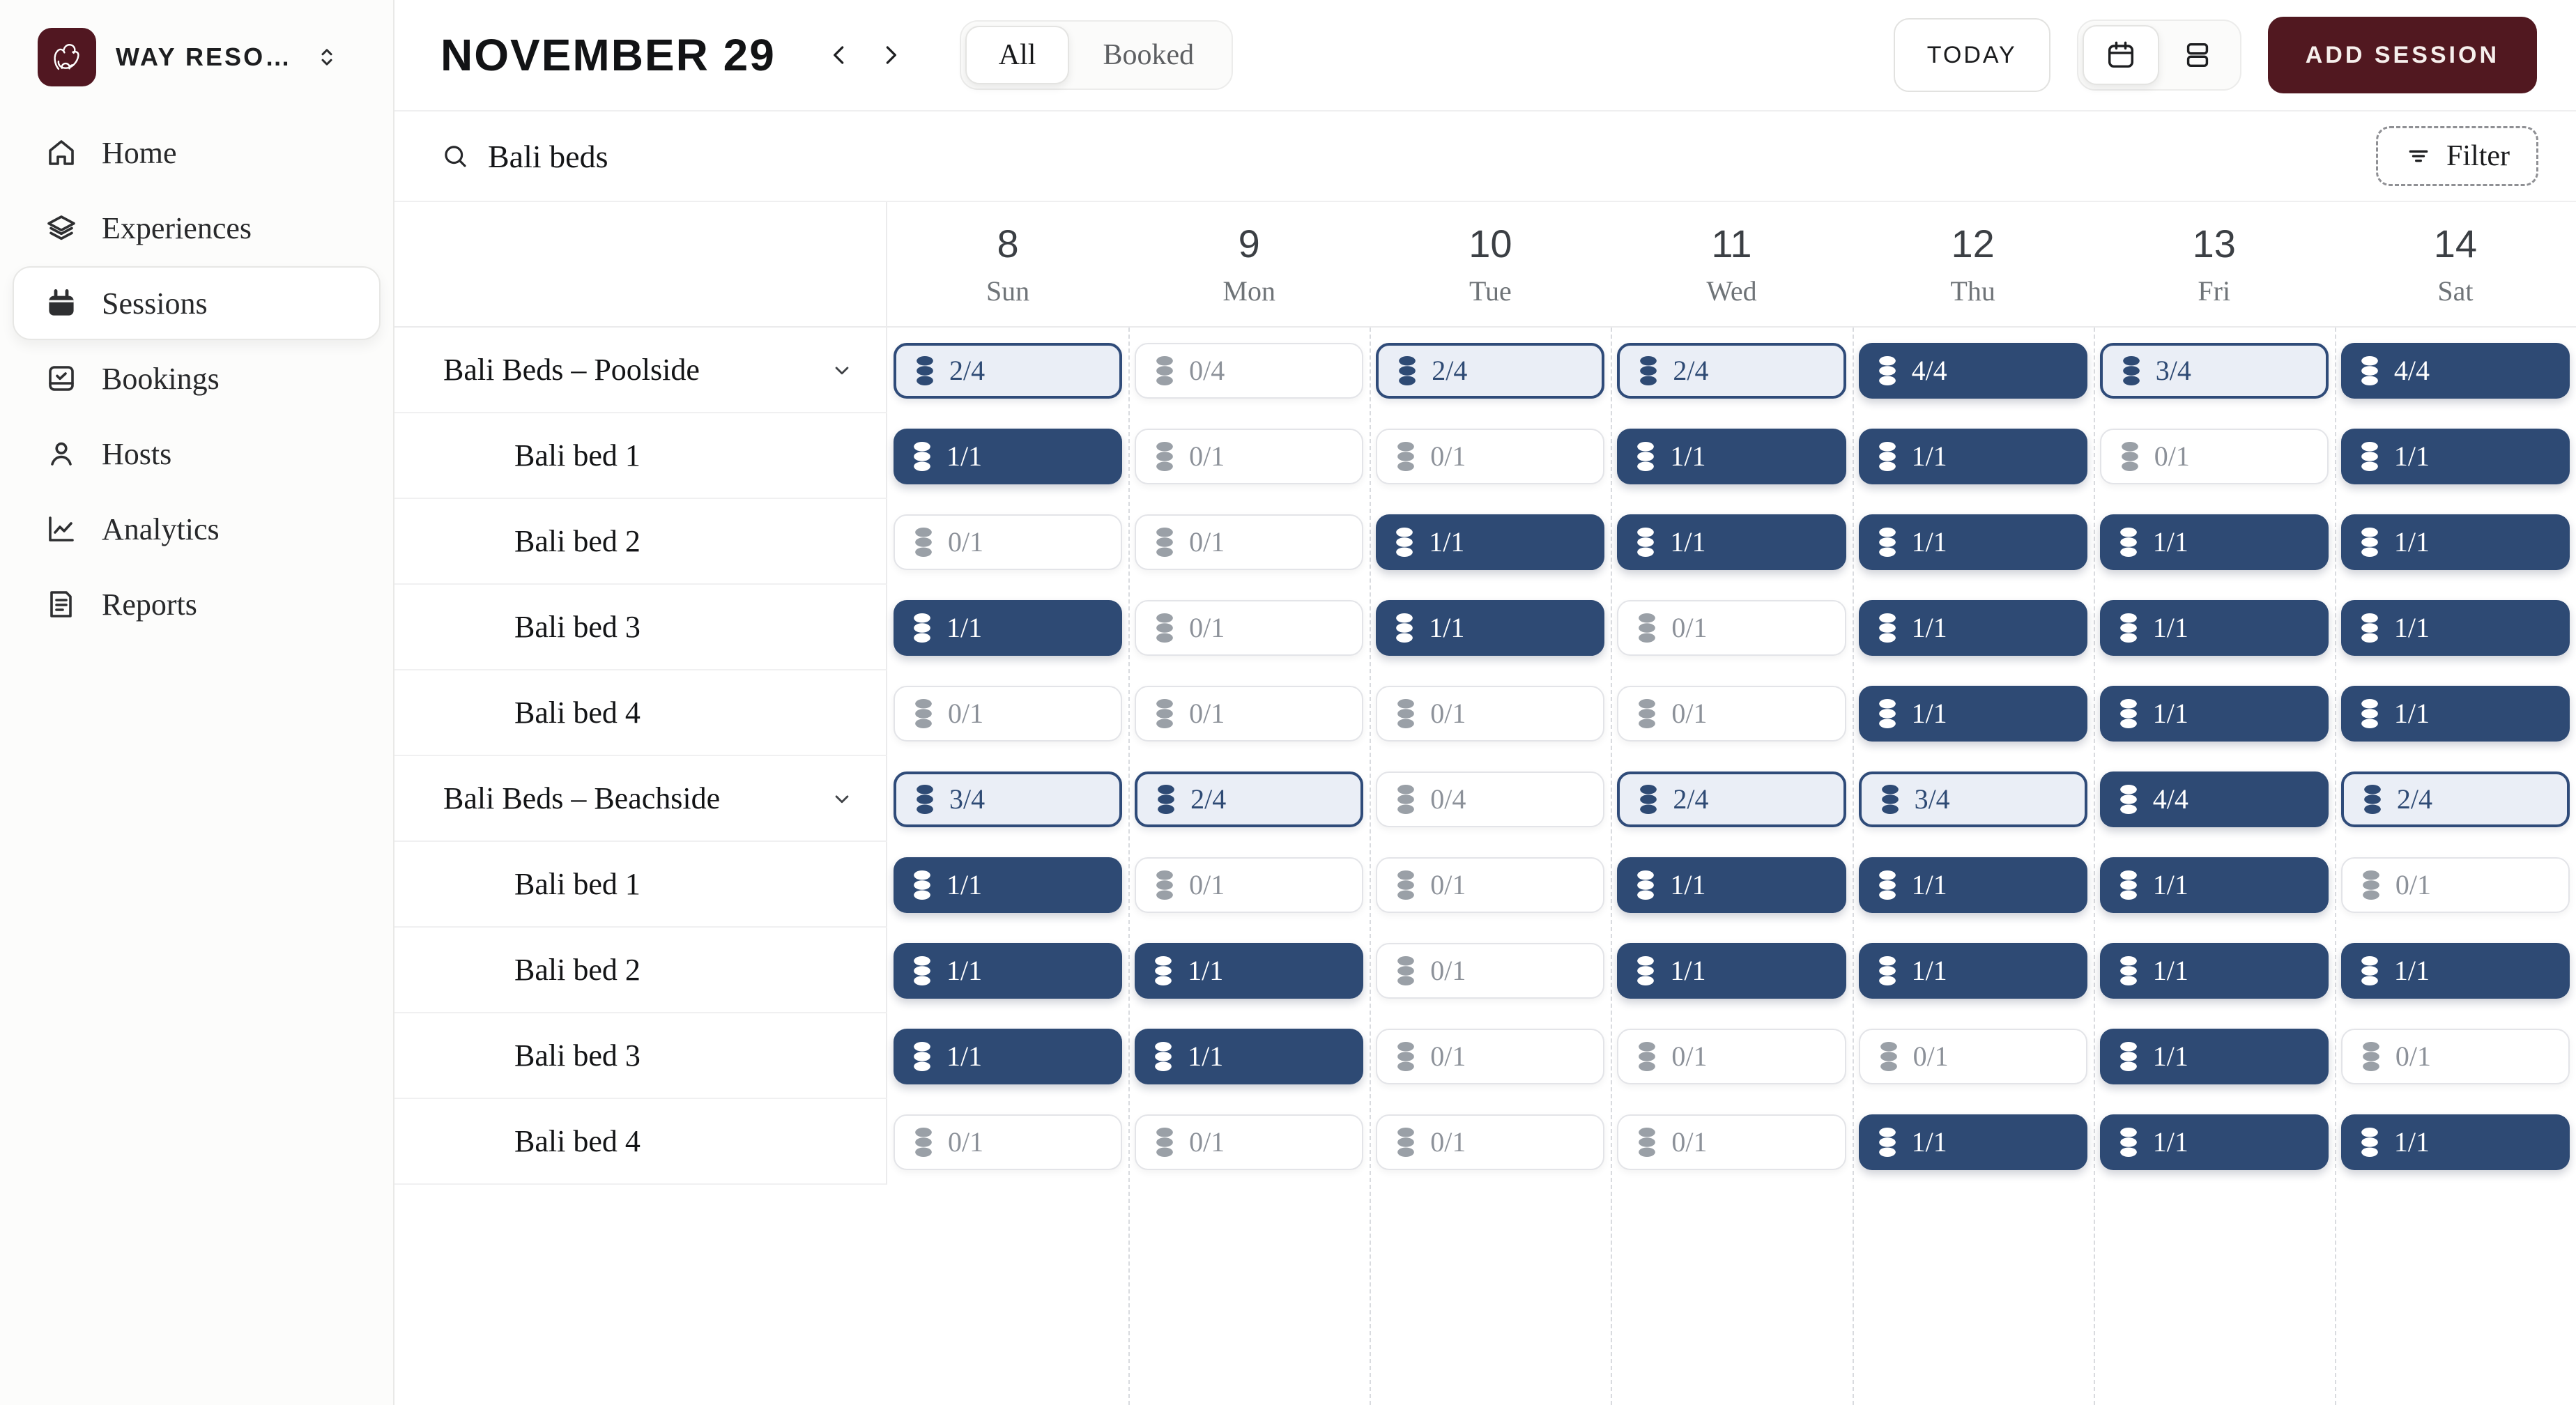 The image size is (2576, 1405). What do you see at coordinates (1249, 264) in the screenshot?
I see `day-header-mon: 9 Mon` at bounding box center [1249, 264].